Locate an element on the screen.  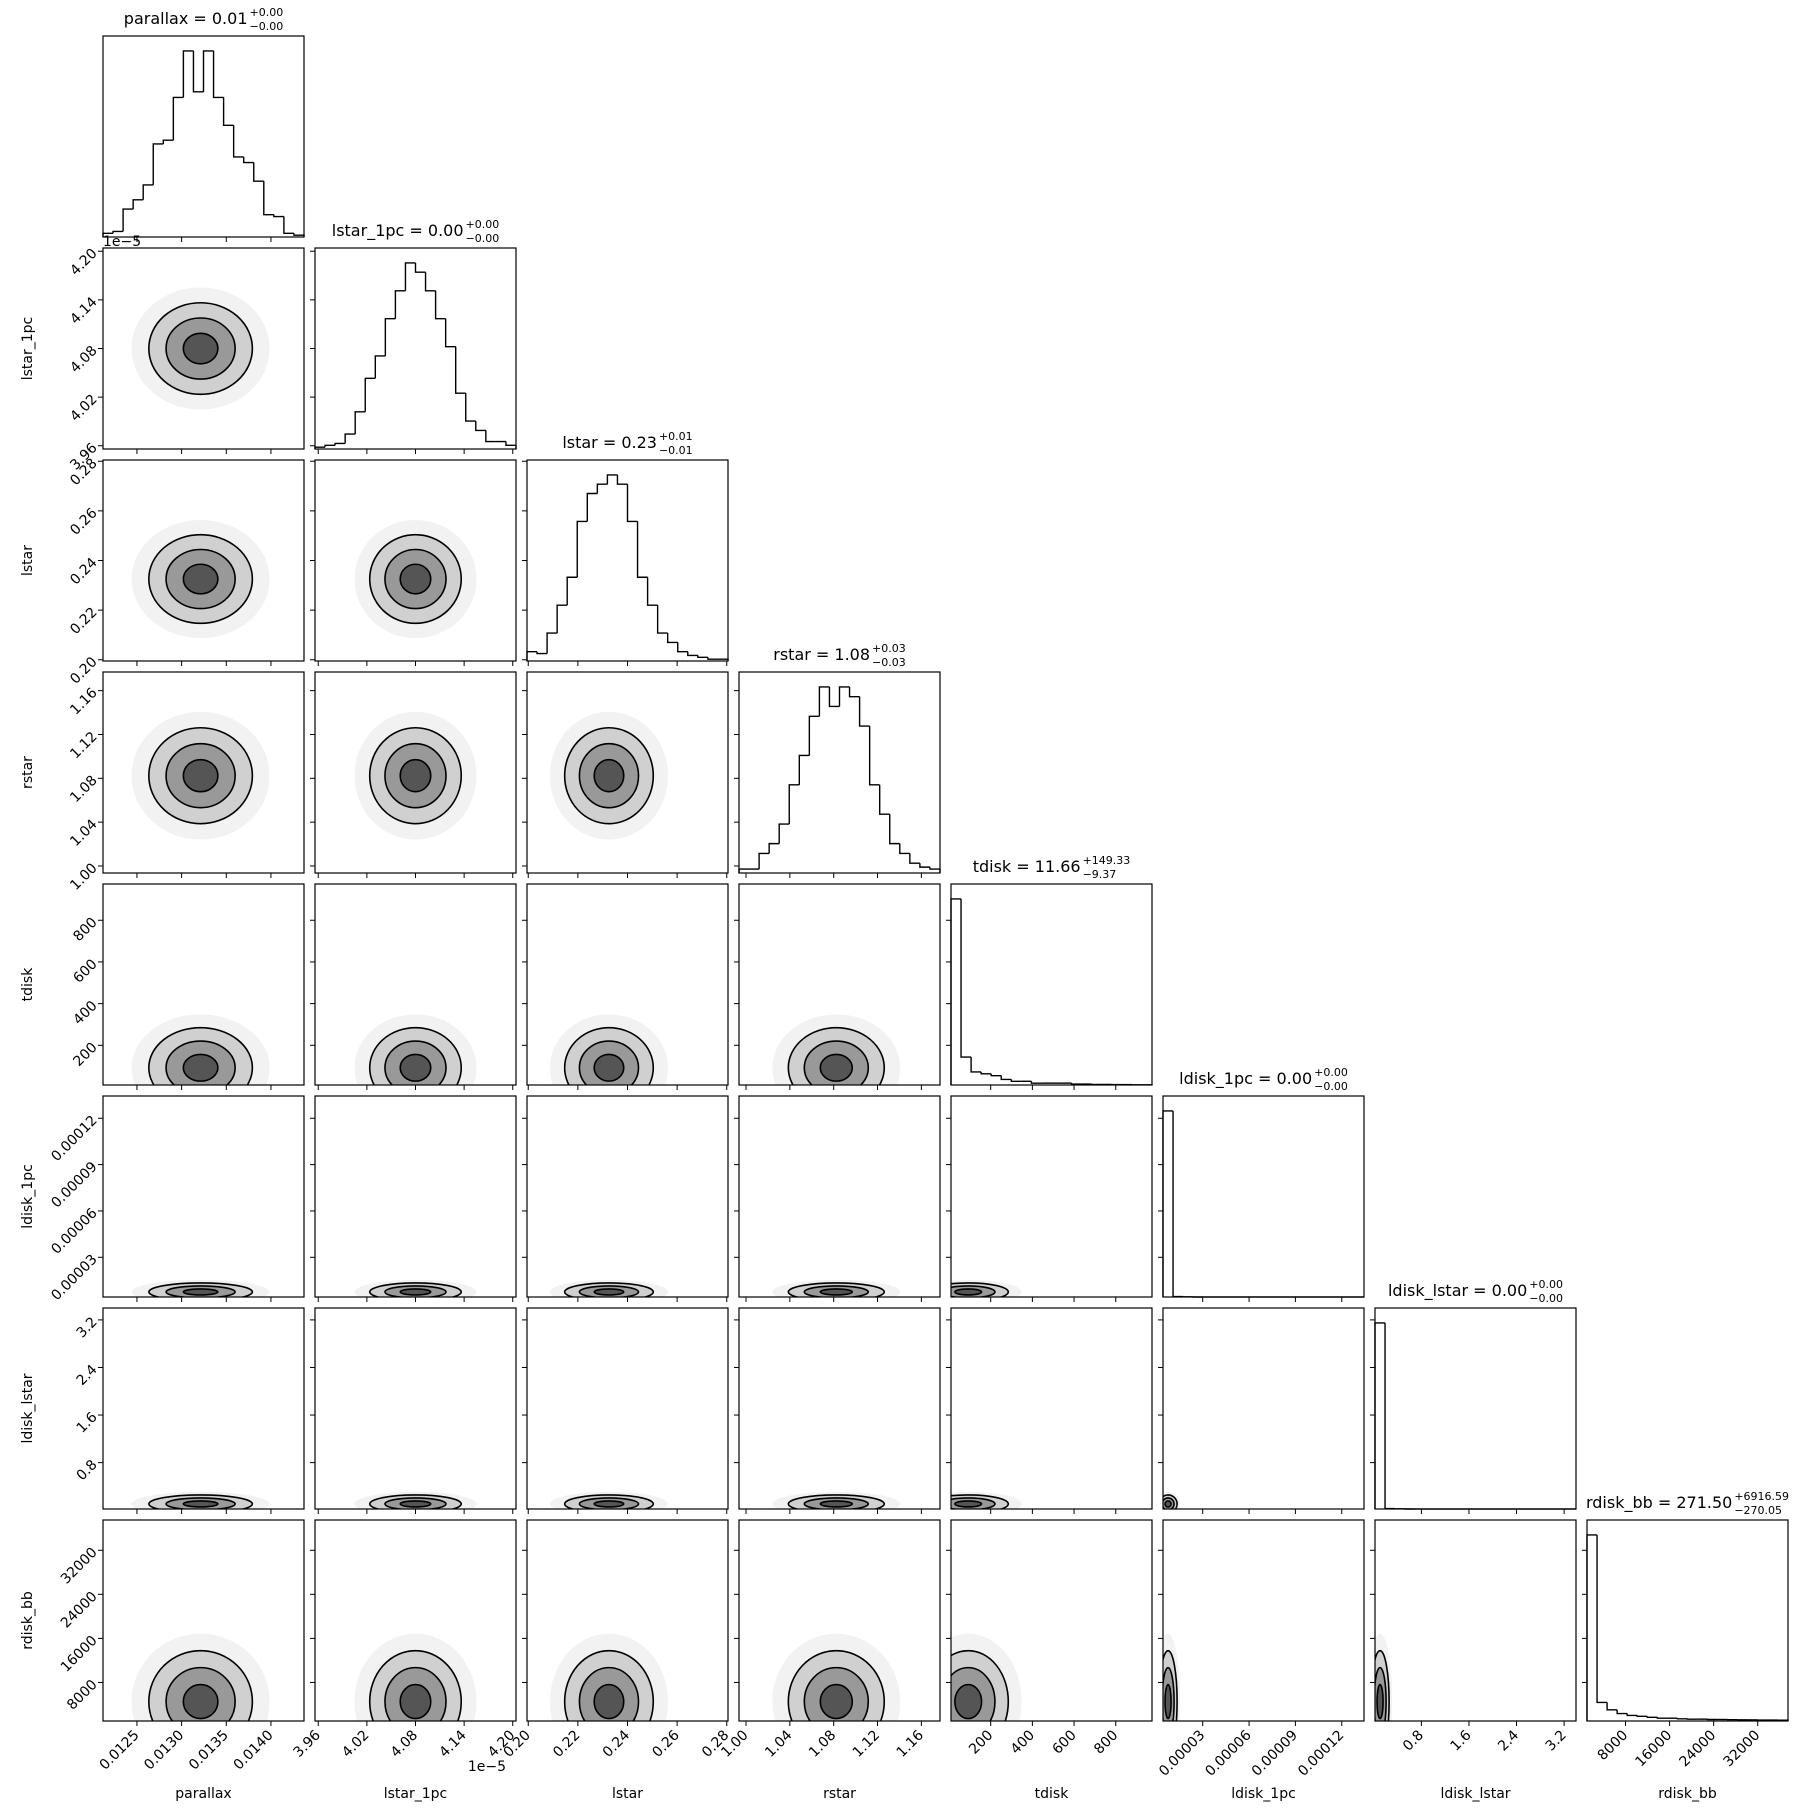
histogram-panel: lstar = 0.23 +0.01−0.01 is located at coordinates (625, 548).